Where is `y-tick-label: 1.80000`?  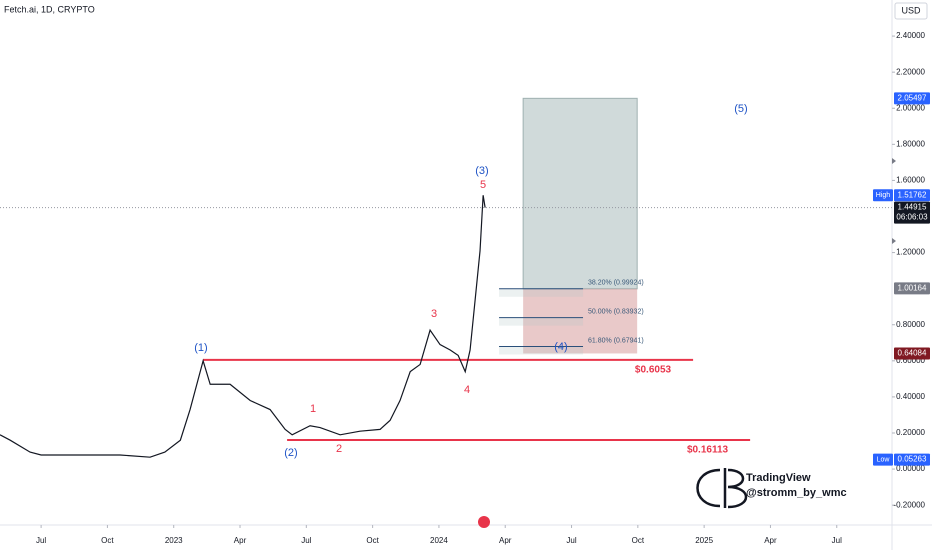 y-tick-label: 1.80000 is located at coordinates (910, 143).